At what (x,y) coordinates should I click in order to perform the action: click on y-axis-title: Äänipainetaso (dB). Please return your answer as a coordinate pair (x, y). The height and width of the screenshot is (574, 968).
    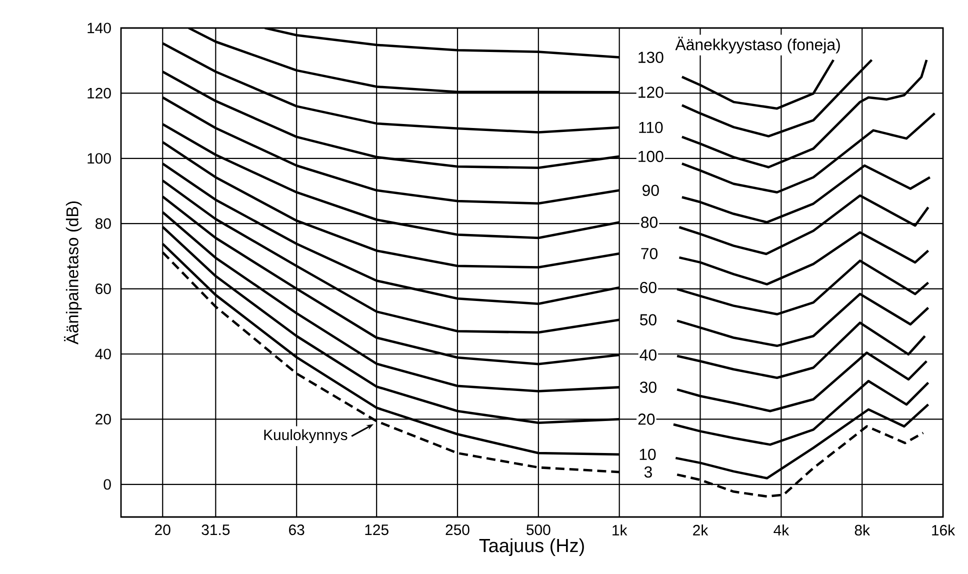
    Looking at the image, I should click on (73, 273).